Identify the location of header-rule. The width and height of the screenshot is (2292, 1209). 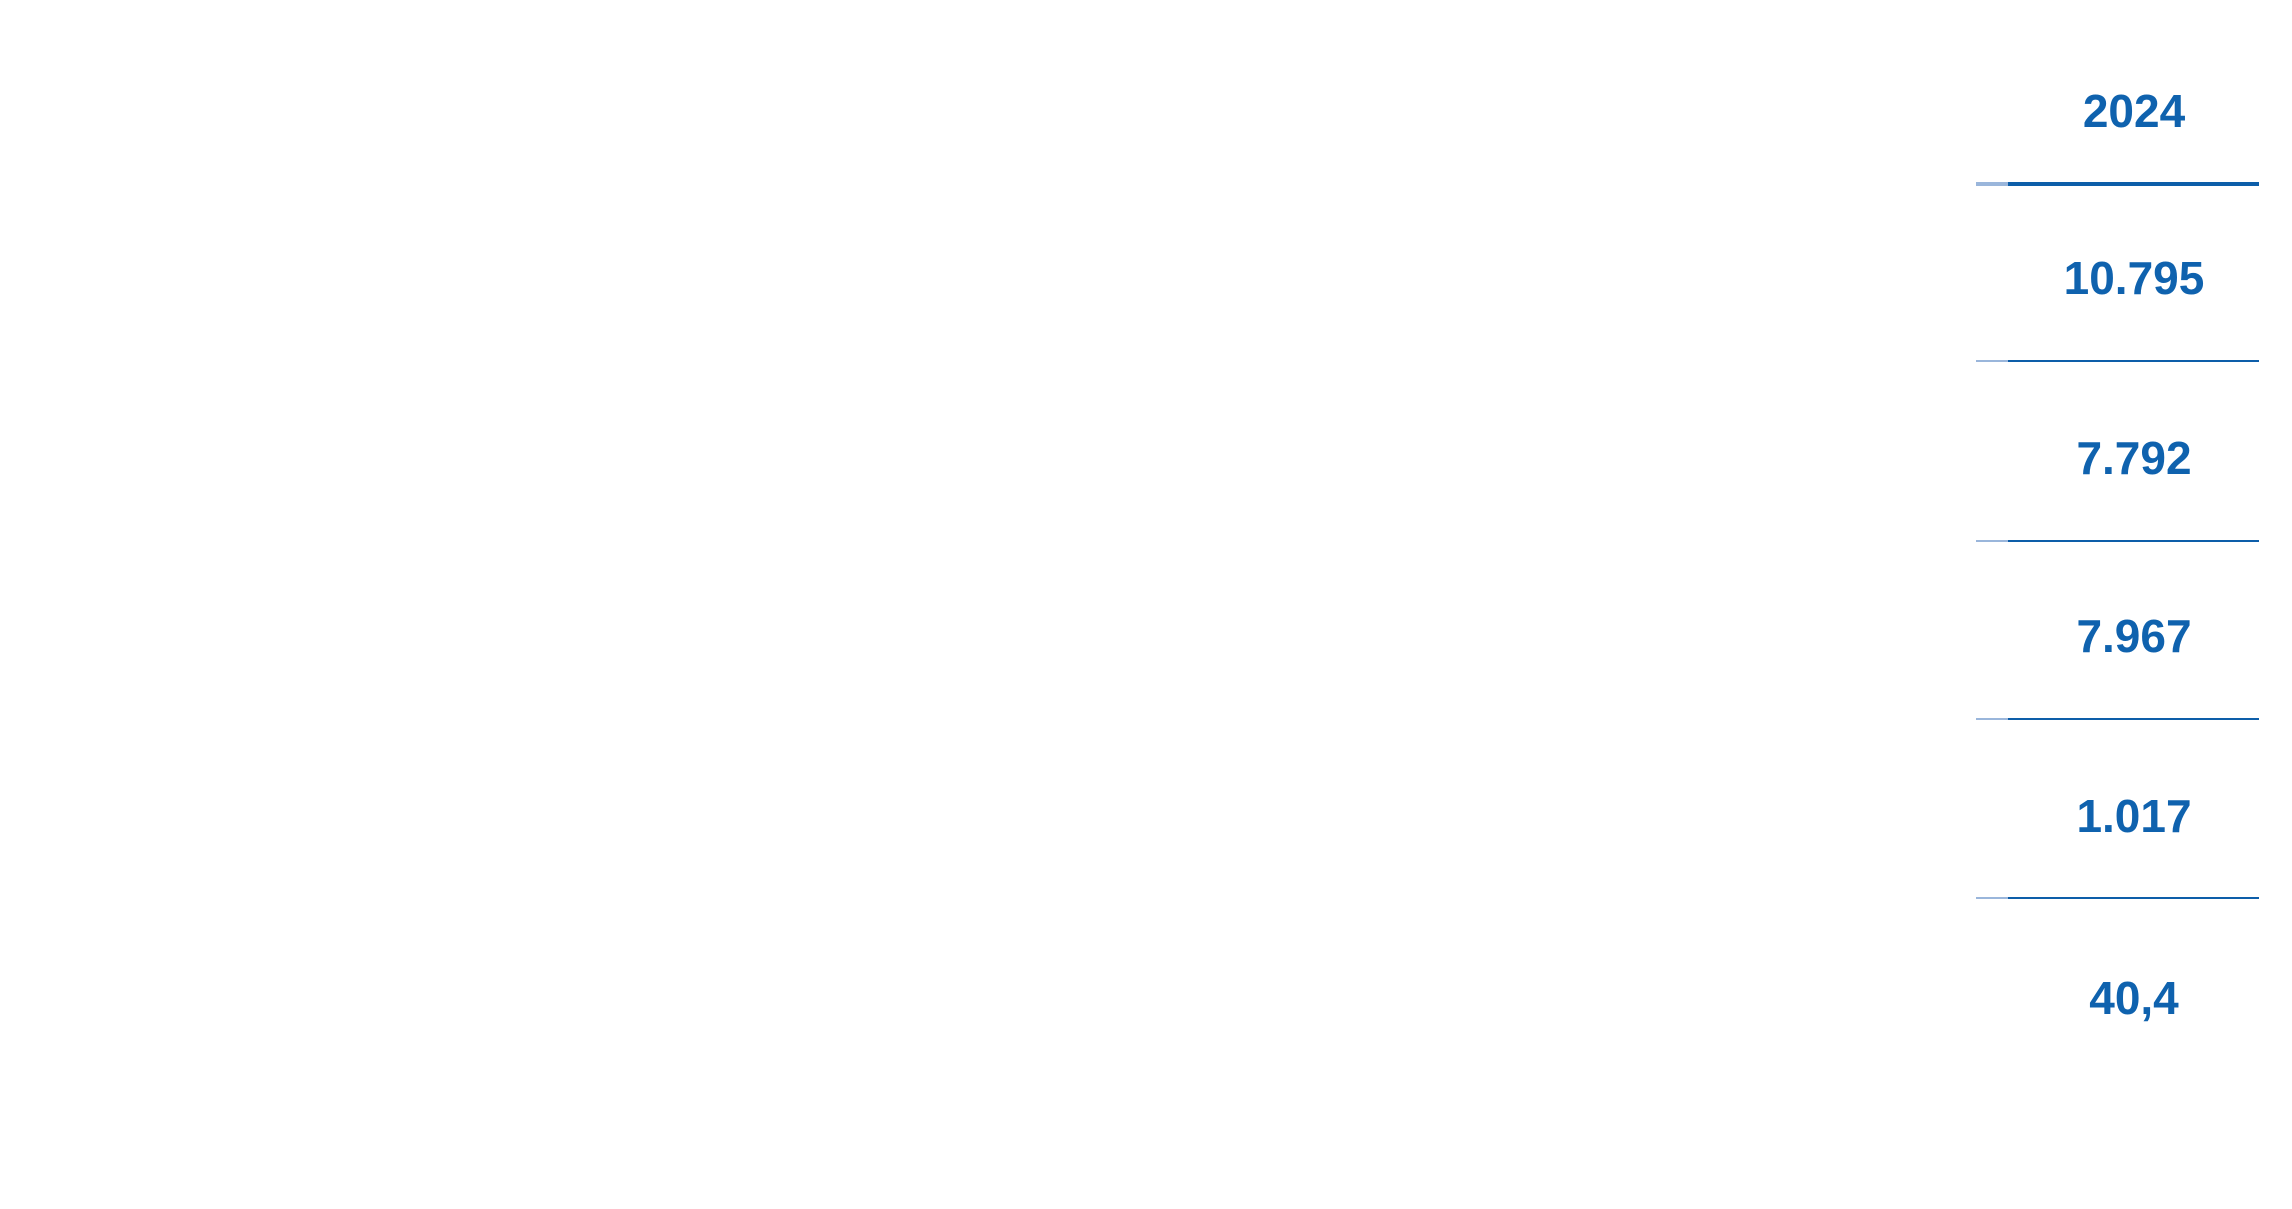
(2117, 184).